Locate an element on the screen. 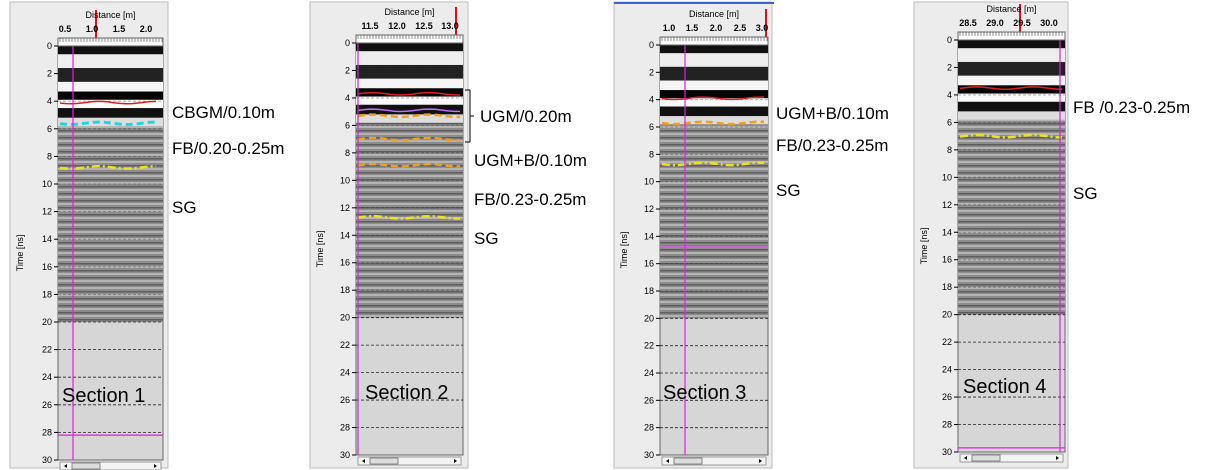 The width and height of the screenshot is (1220, 470). y-tick-label: 28 is located at coordinates (947, 425).